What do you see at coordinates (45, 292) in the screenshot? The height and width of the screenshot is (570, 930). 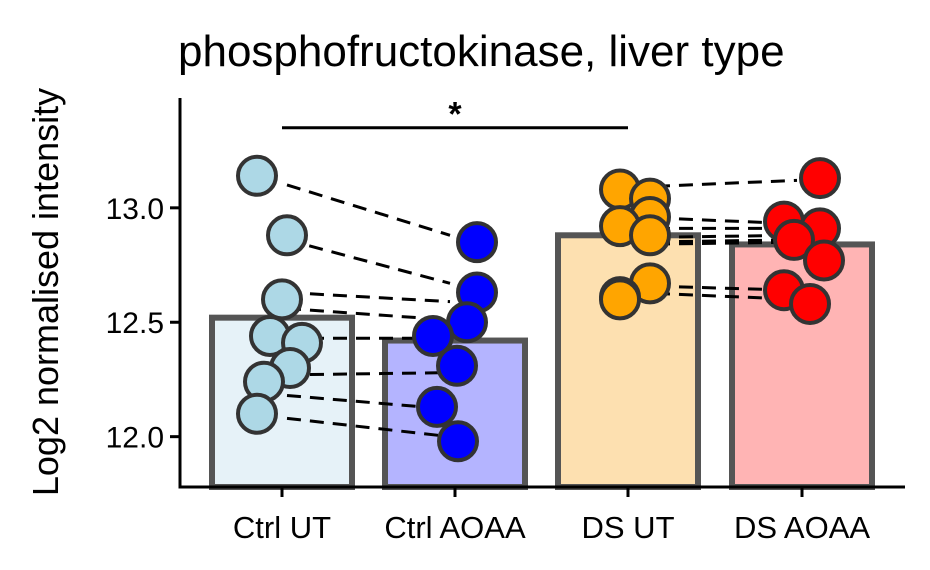 I see `y-axis-label: Log2 normalised intensity` at bounding box center [45, 292].